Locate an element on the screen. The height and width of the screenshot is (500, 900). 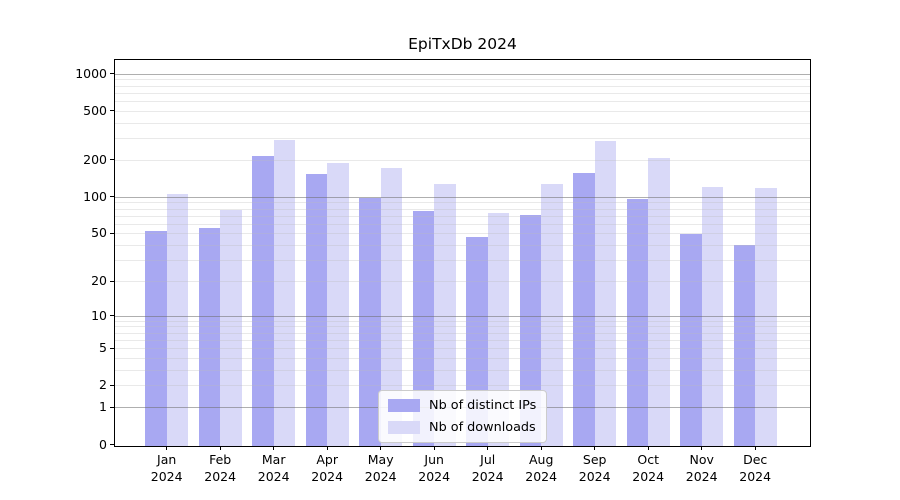
x-tick-label: Apr 2024 is located at coordinates (327, 468).